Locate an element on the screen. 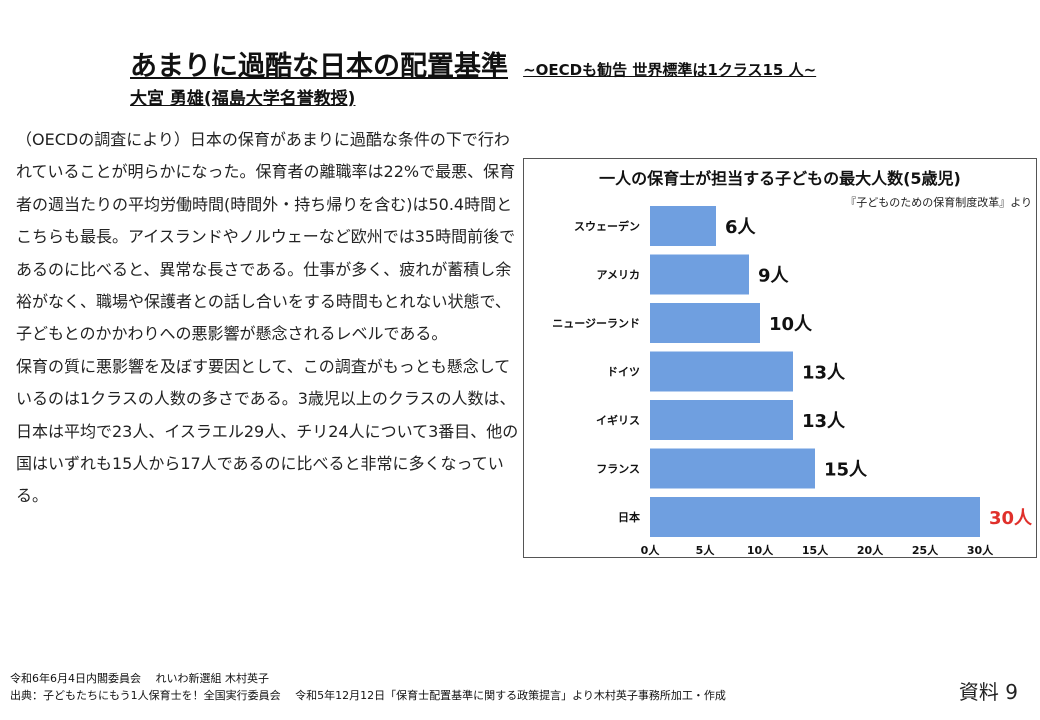 Image resolution: width=1040 pixels, height=720 pixels. page-title: あまりに過酷な日本の配置基準 is located at coordinates (319, 66).